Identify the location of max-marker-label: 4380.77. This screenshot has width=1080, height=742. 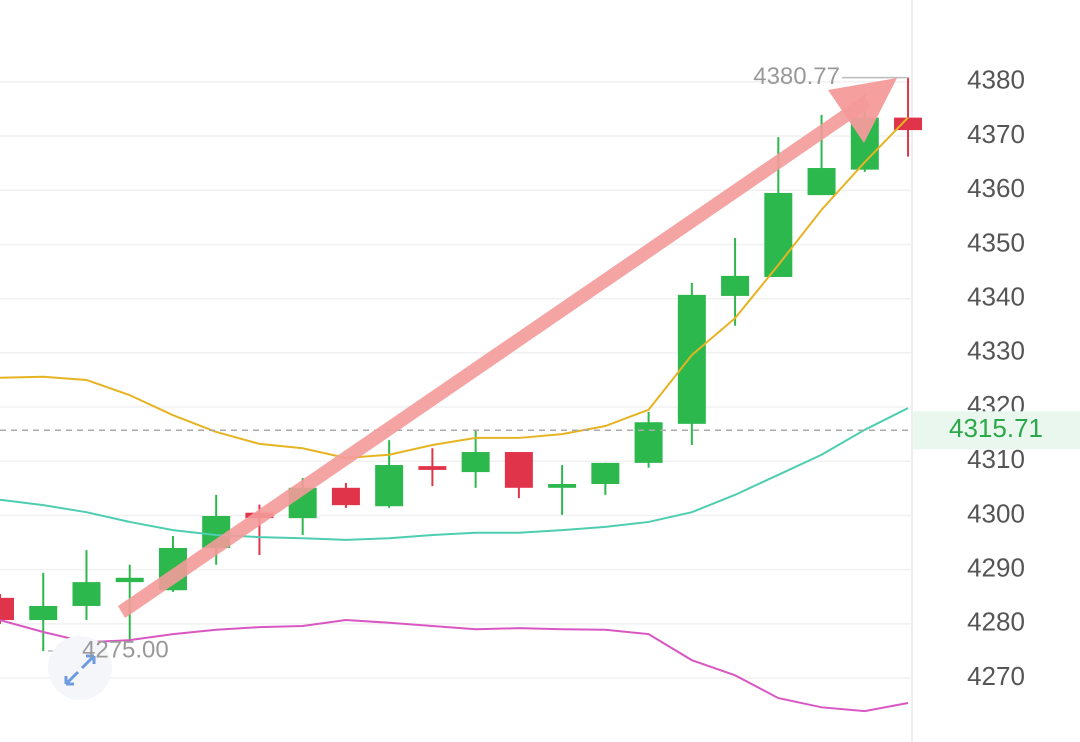
(796, 76).